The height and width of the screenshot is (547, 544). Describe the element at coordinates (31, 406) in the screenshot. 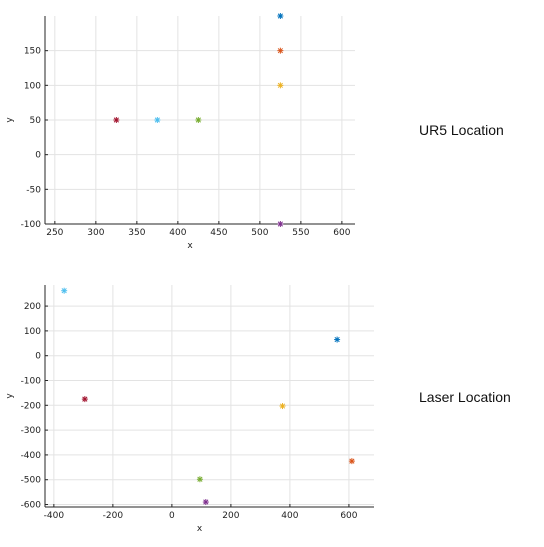

I see `y-tick-label: -200` at that location.